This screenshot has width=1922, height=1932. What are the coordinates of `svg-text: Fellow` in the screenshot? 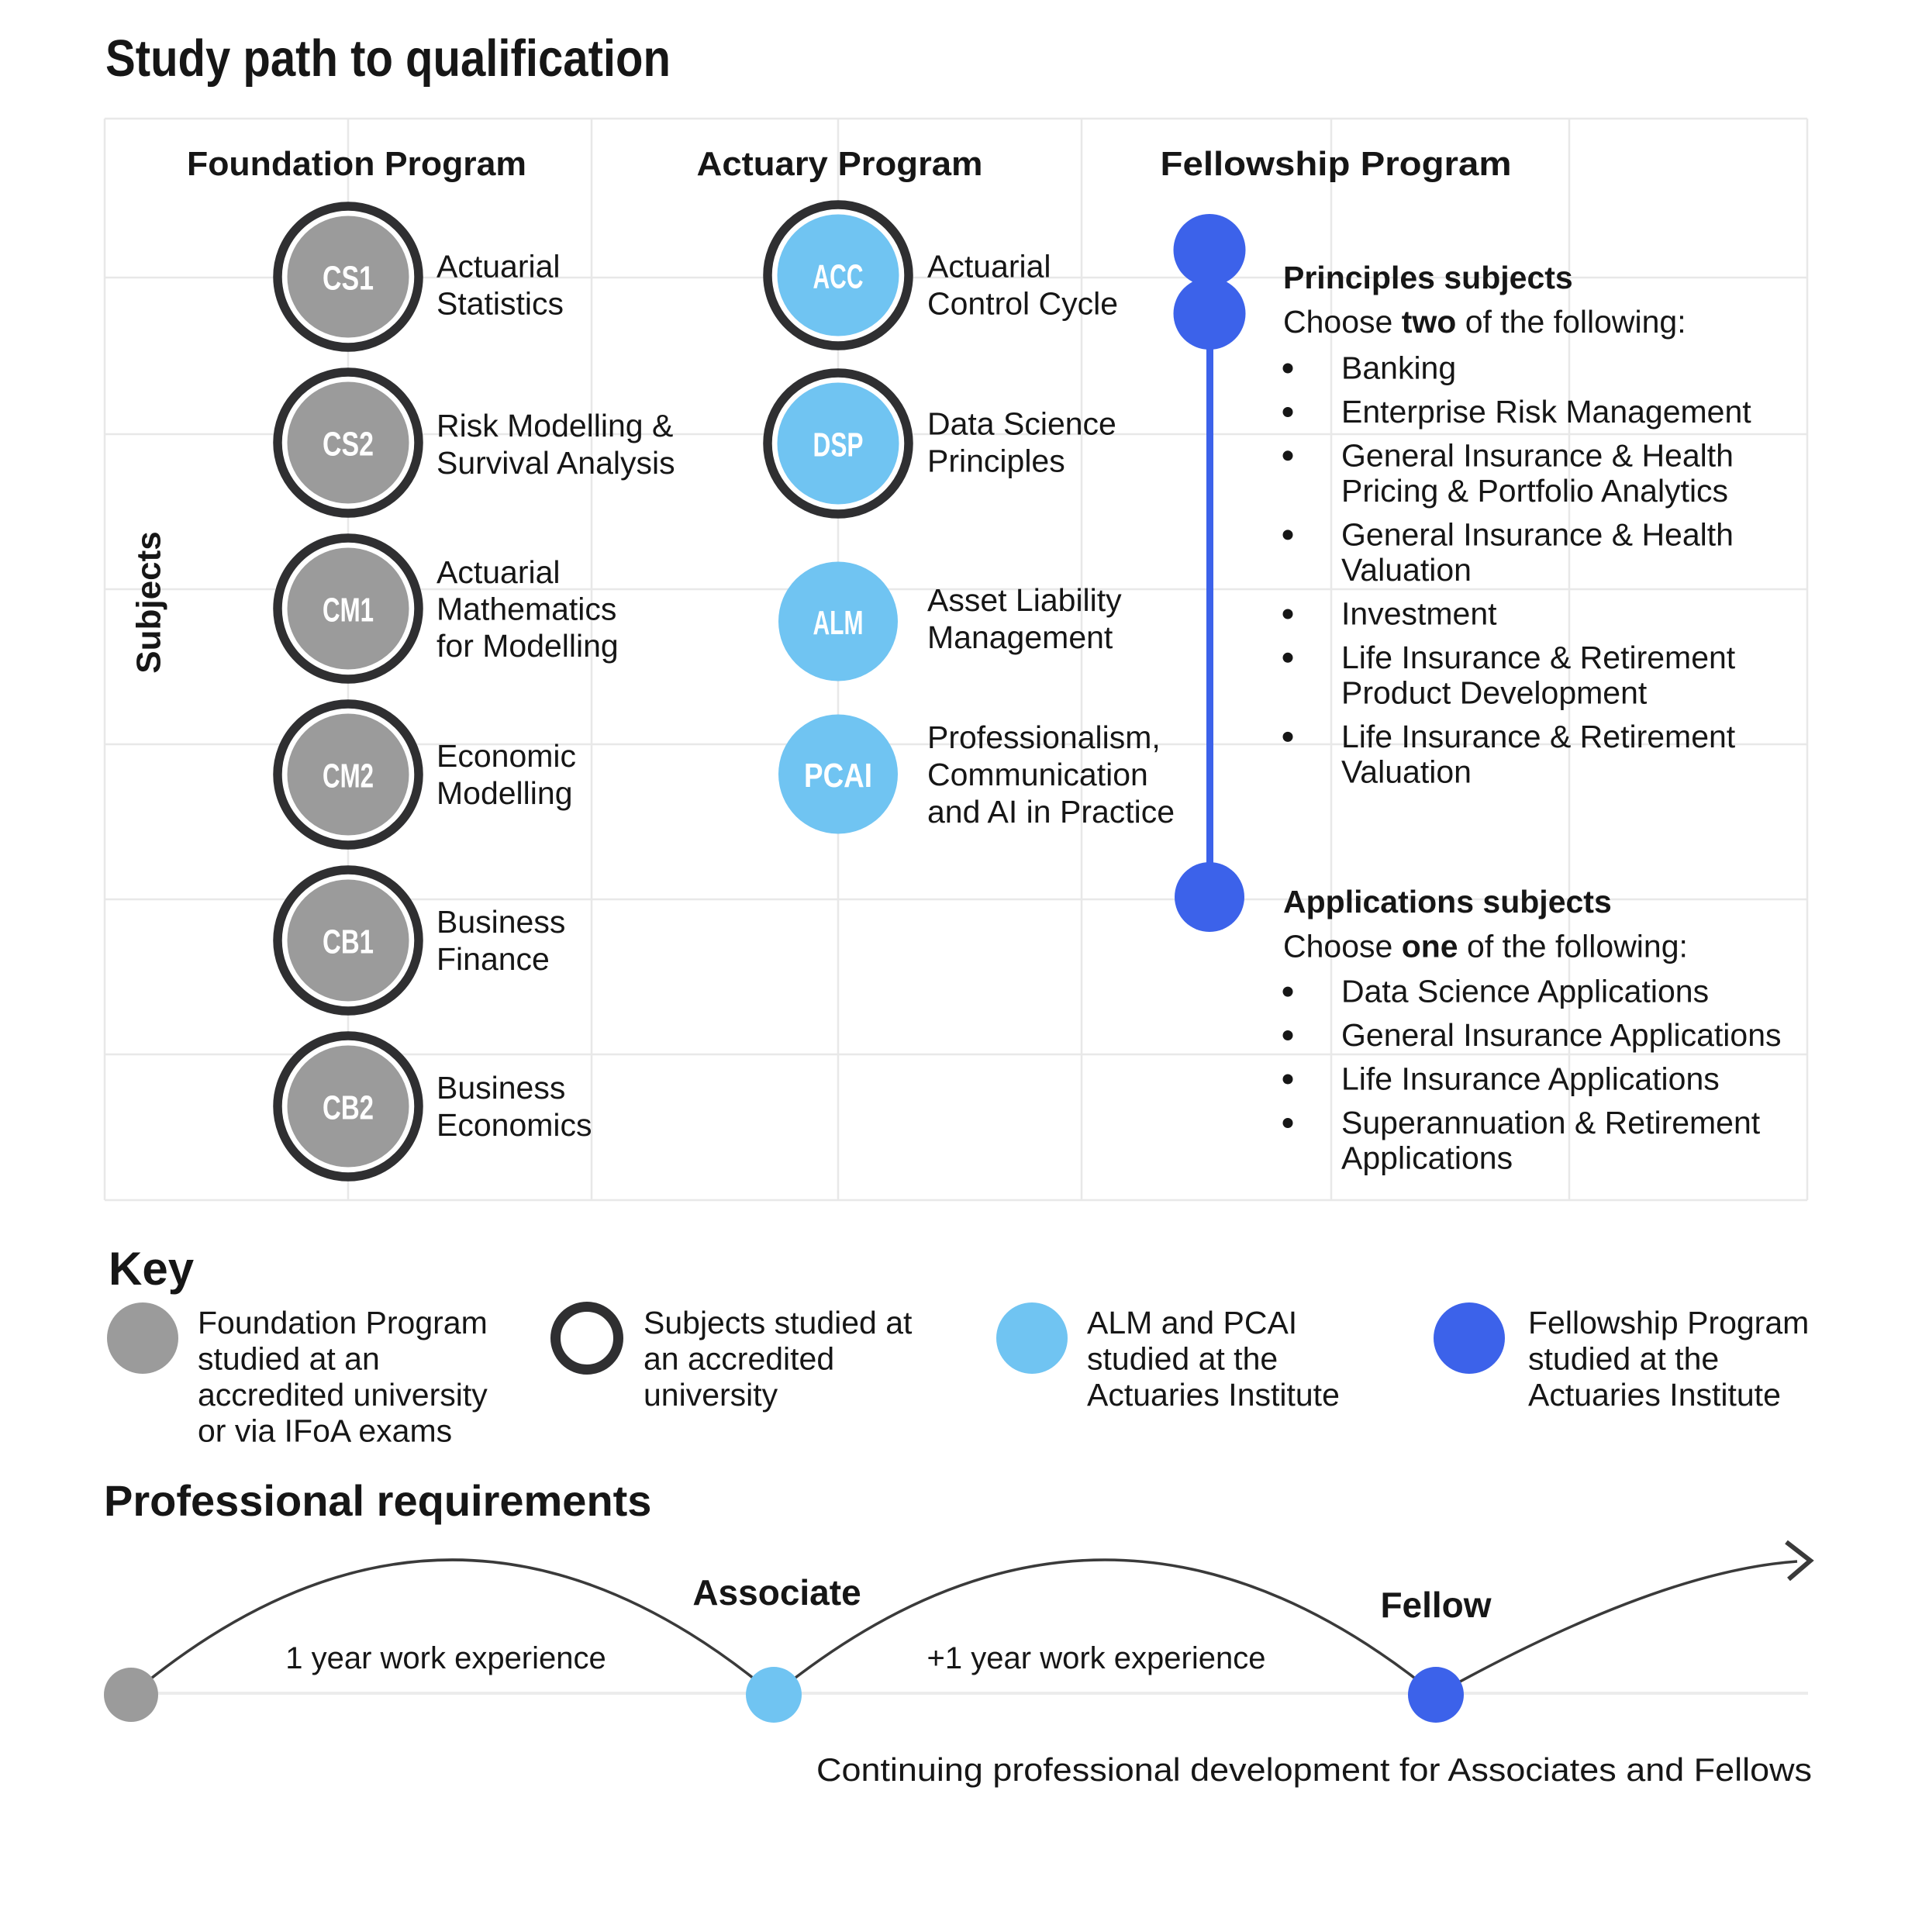 It's located at (1436, 1605).